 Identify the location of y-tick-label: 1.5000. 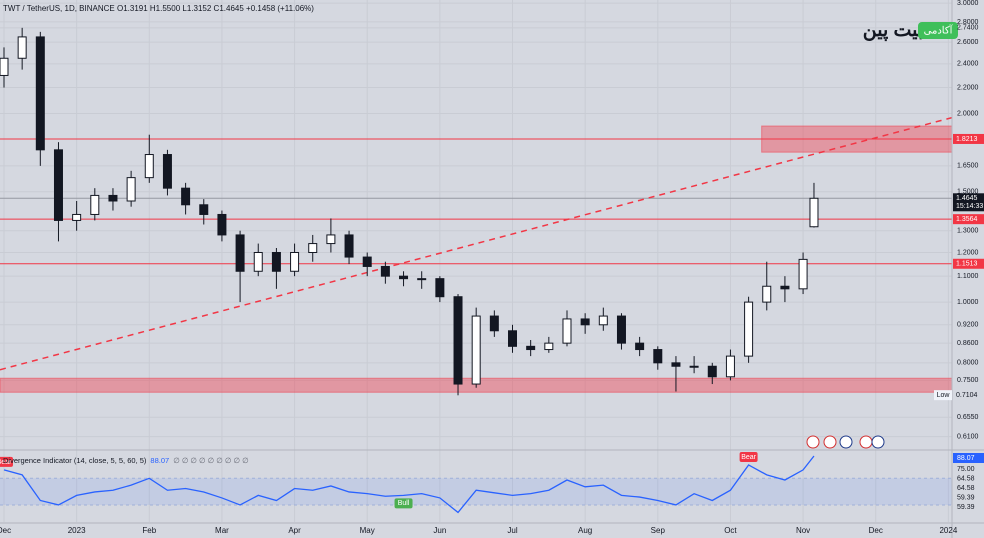
(968, 192).